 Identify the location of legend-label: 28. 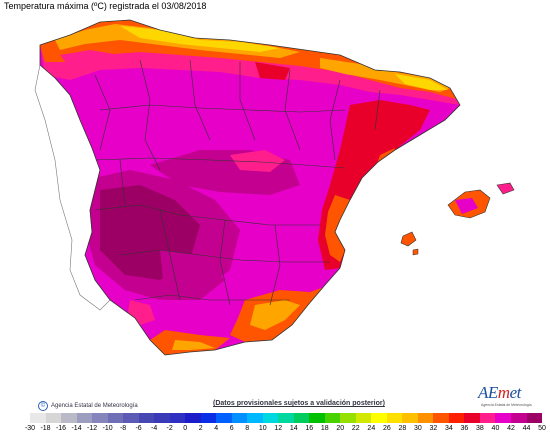
(402, 428).